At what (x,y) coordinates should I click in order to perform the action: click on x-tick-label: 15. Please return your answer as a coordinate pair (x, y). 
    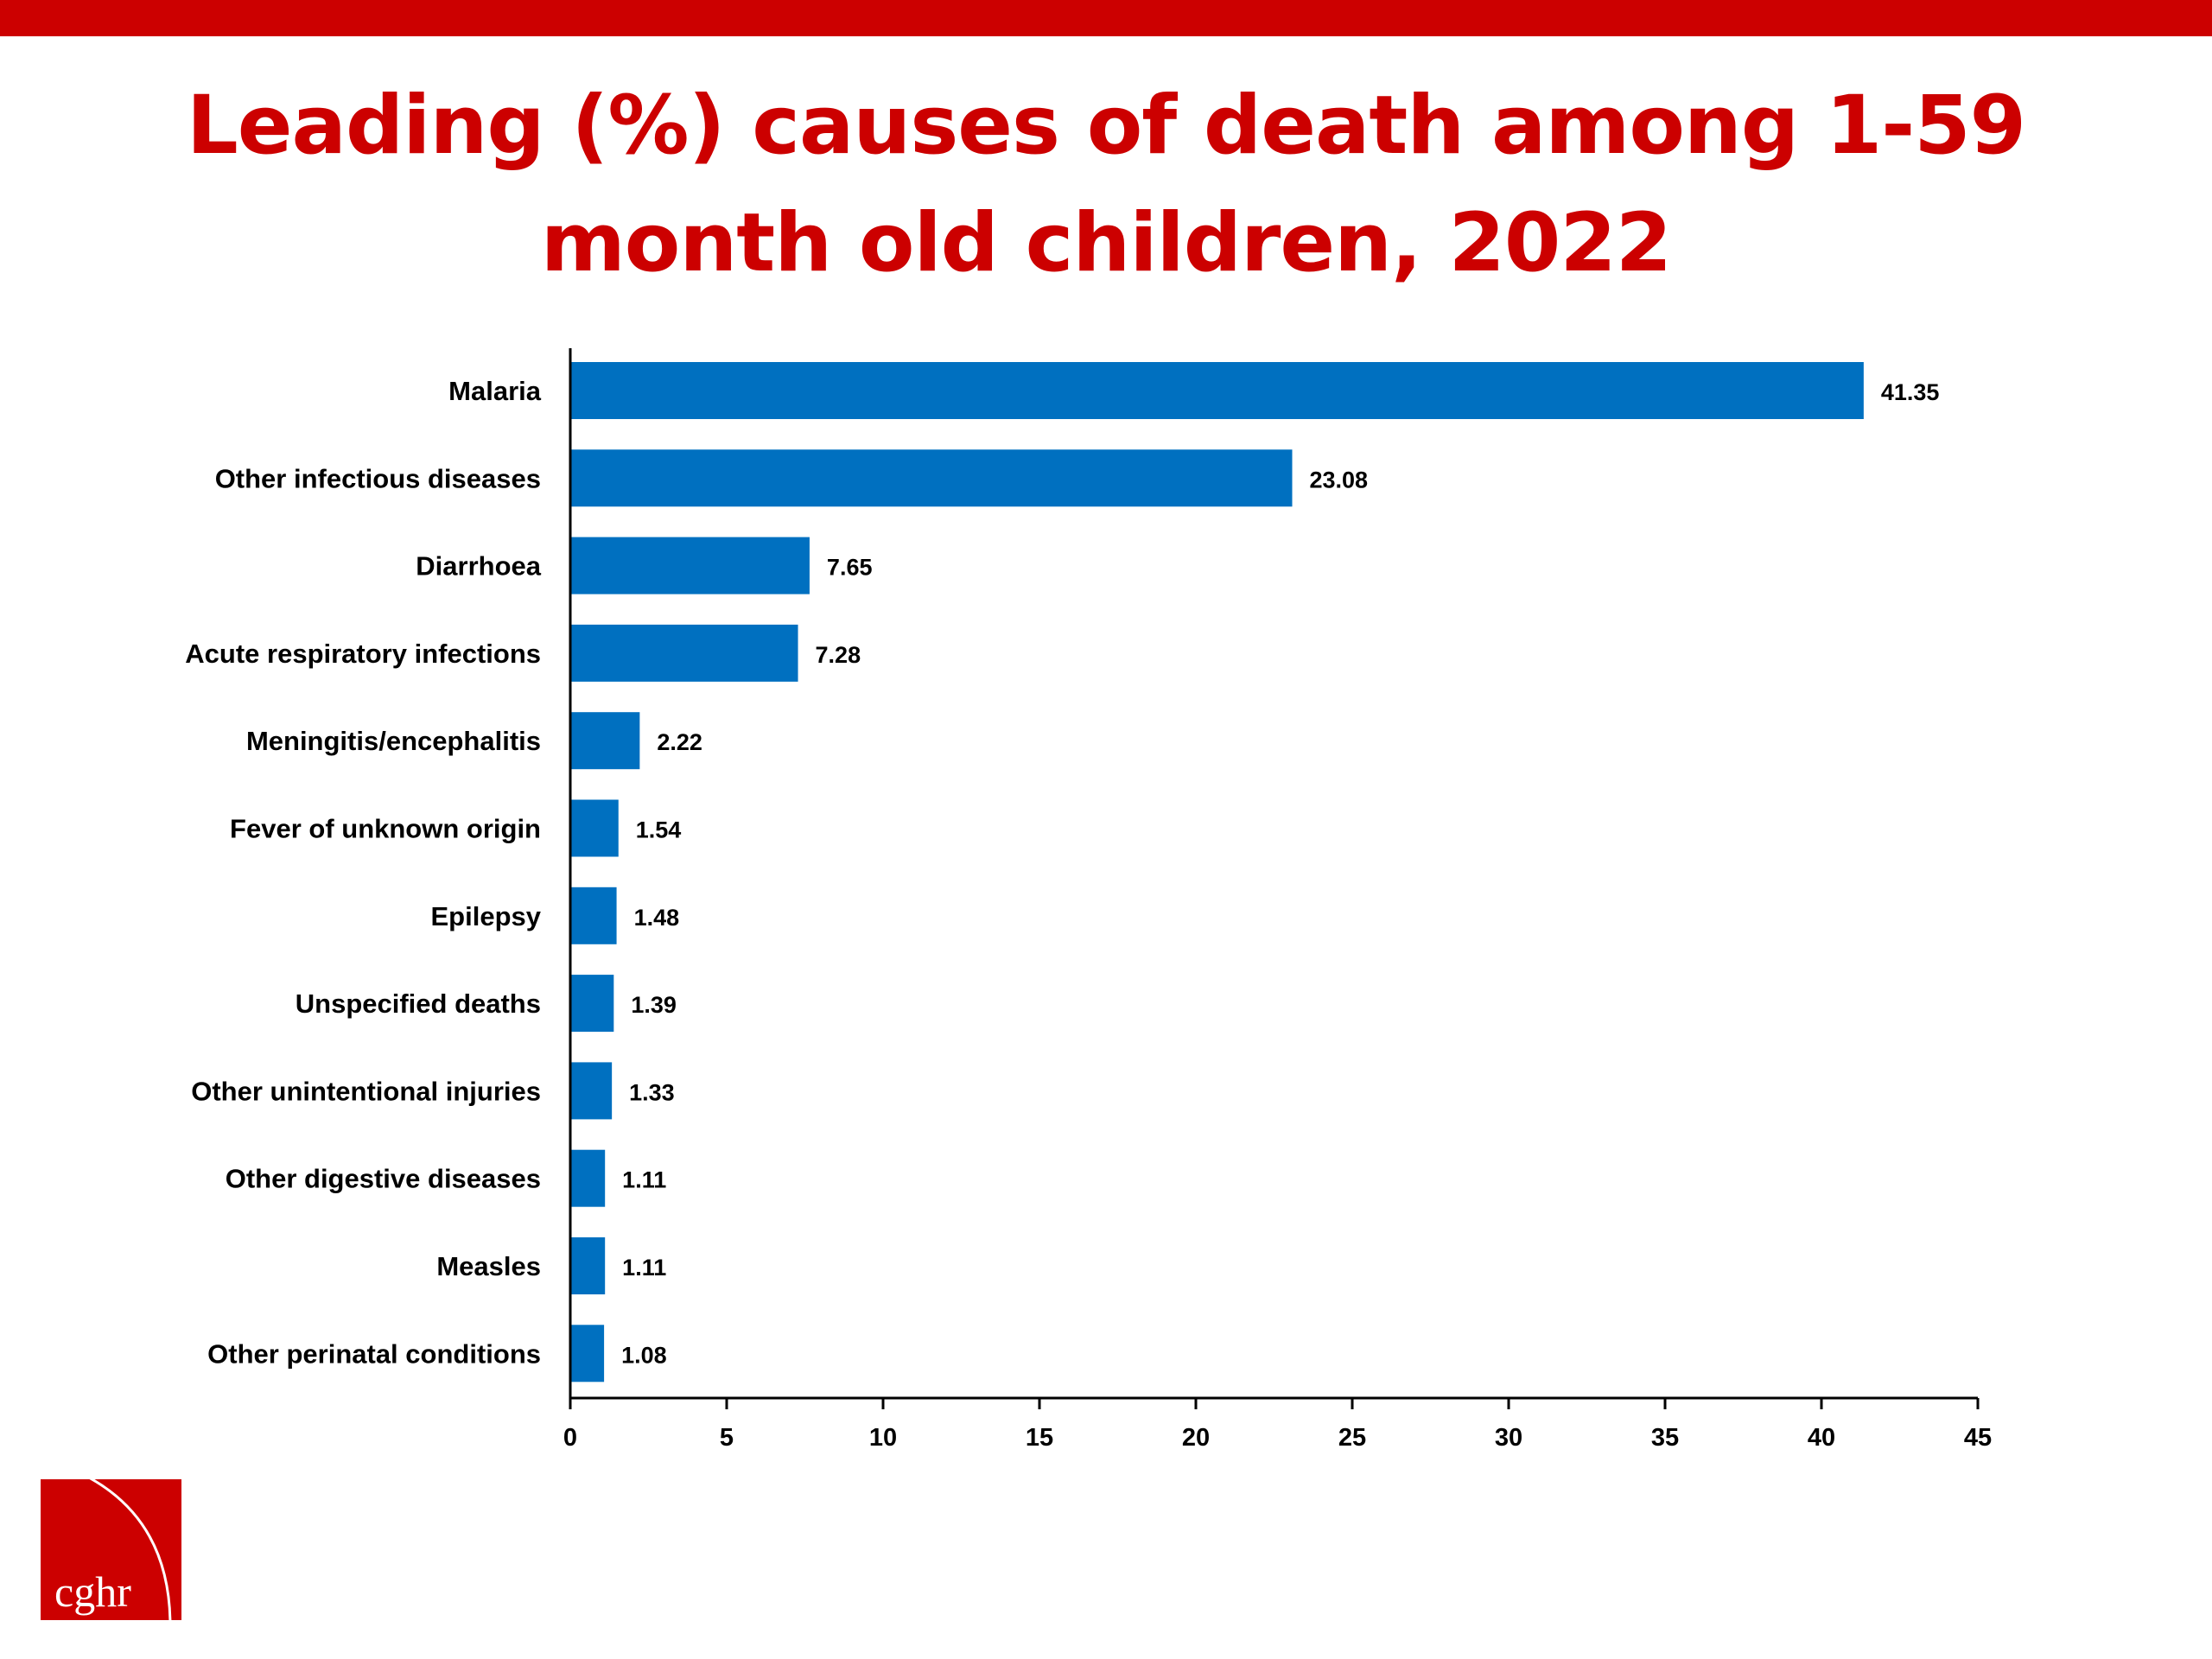
    Looking at the image, I should click on (1039, 1438).